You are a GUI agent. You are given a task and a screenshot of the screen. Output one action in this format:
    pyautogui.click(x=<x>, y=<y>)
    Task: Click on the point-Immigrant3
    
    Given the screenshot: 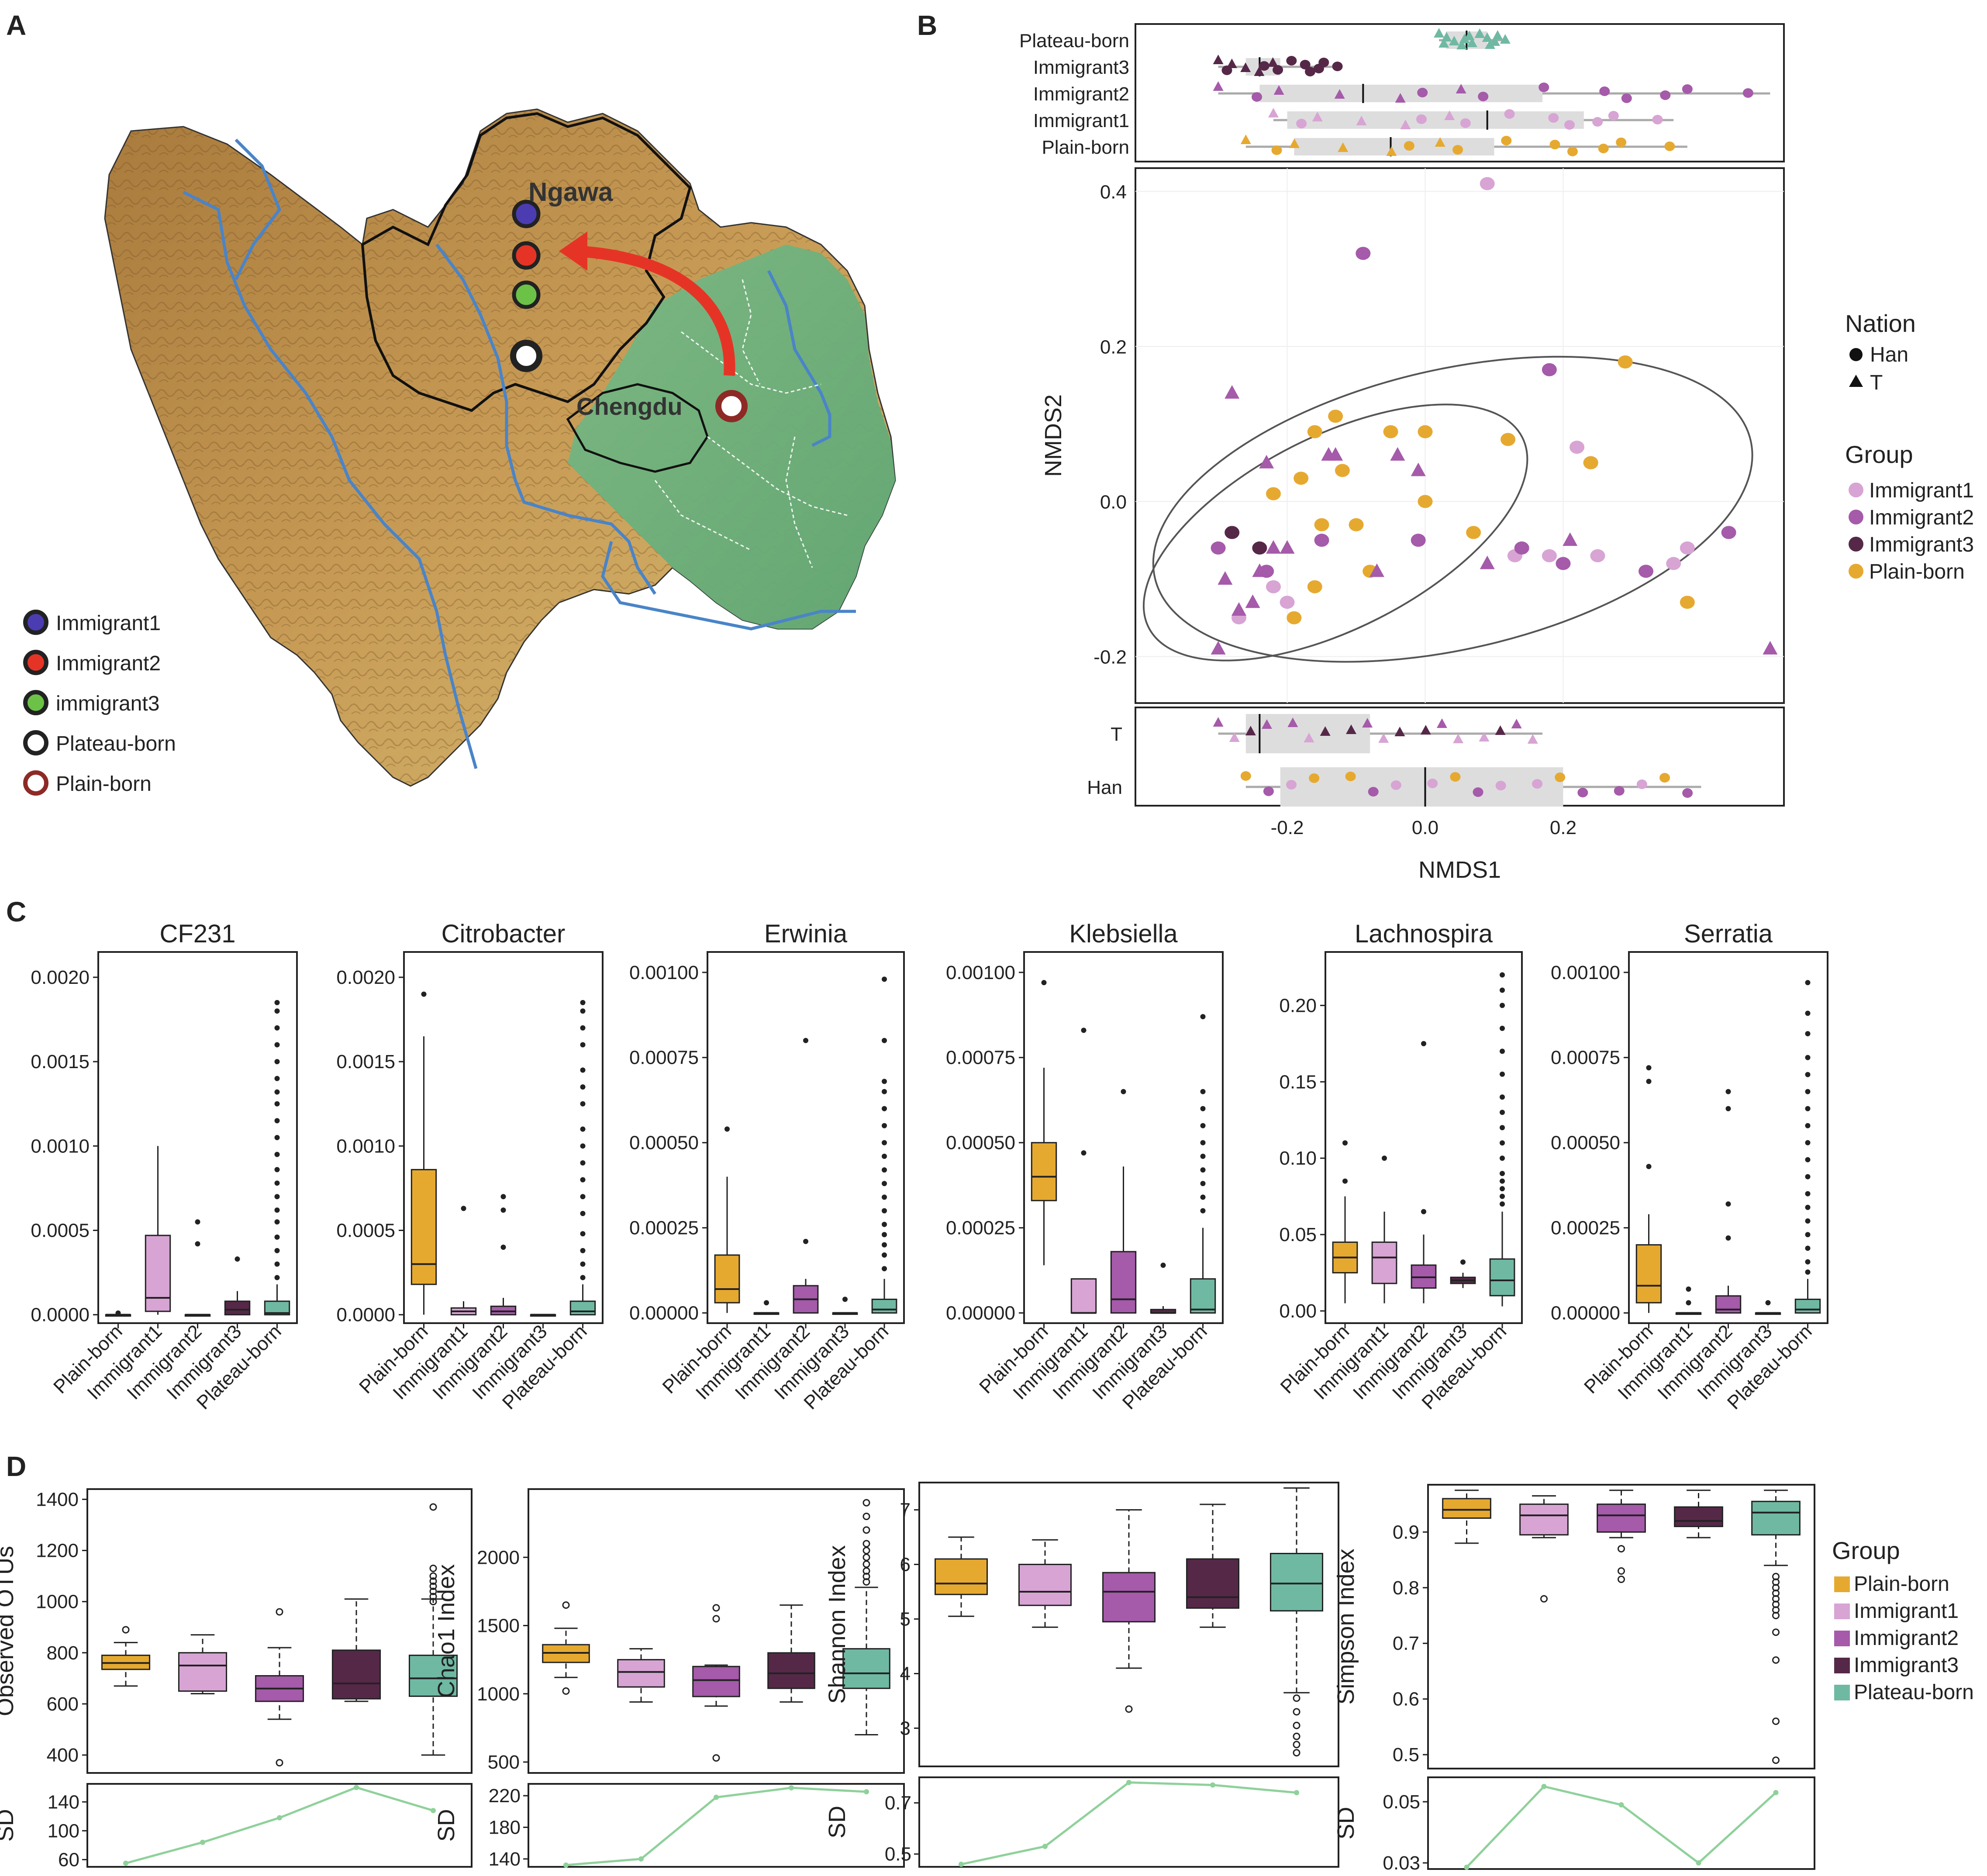 What is the action you would take?
    pyautogui.click(x=1260, y=548)
    